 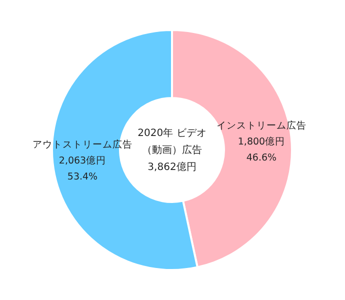 I want to click on data-label: 2,063億円, so click(x=82, y=160).